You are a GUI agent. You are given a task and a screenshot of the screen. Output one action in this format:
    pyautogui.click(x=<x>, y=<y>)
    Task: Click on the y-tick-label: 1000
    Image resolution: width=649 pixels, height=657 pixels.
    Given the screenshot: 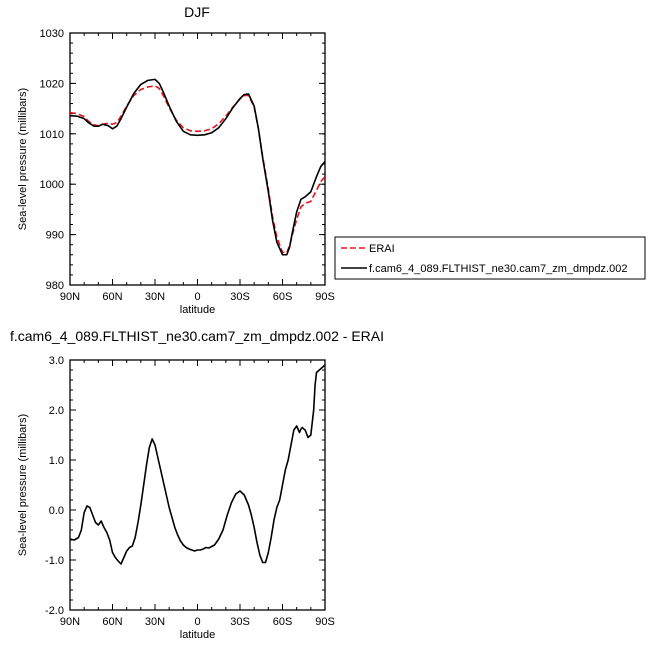 What is the action you would take?
    pyautogui.click(x=52, y=185)
    